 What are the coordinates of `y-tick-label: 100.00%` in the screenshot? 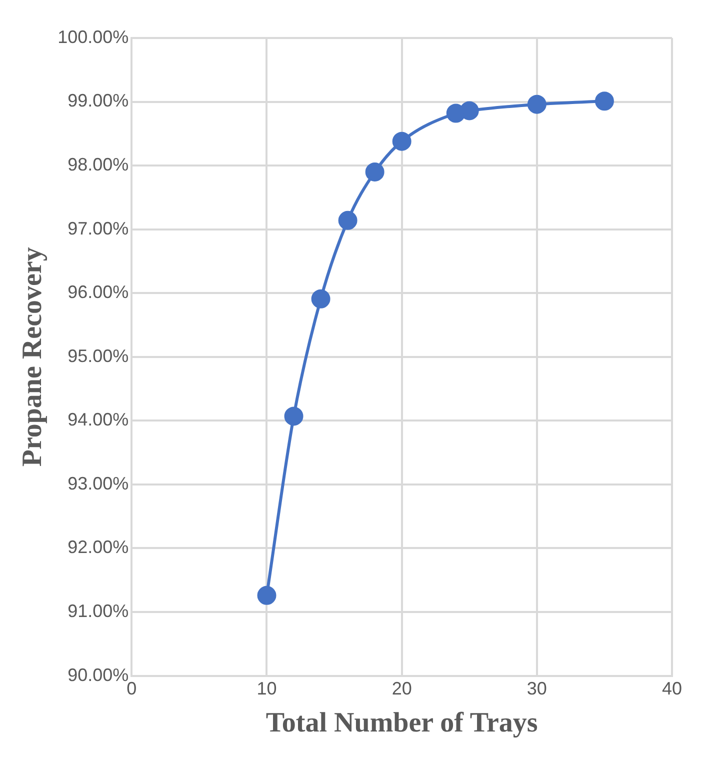 It's located at (93, 36).